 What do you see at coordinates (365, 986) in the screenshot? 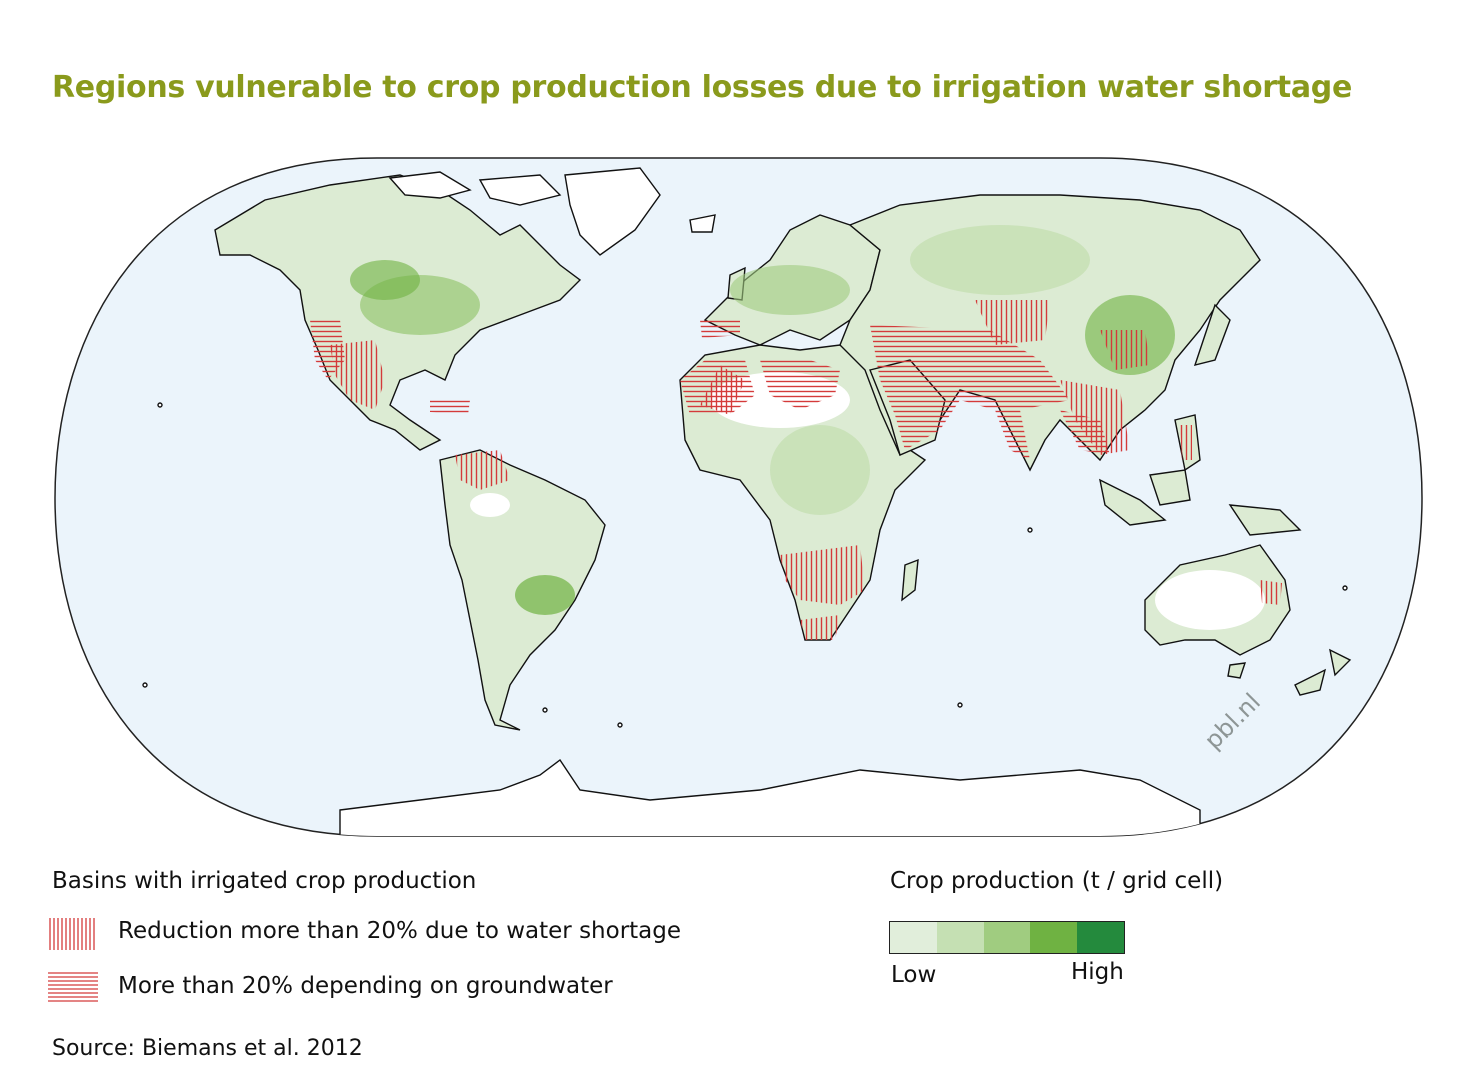
I see `legend-item-groundwater: More than 20% depending on groundwater` at bounding box center [365, 986].